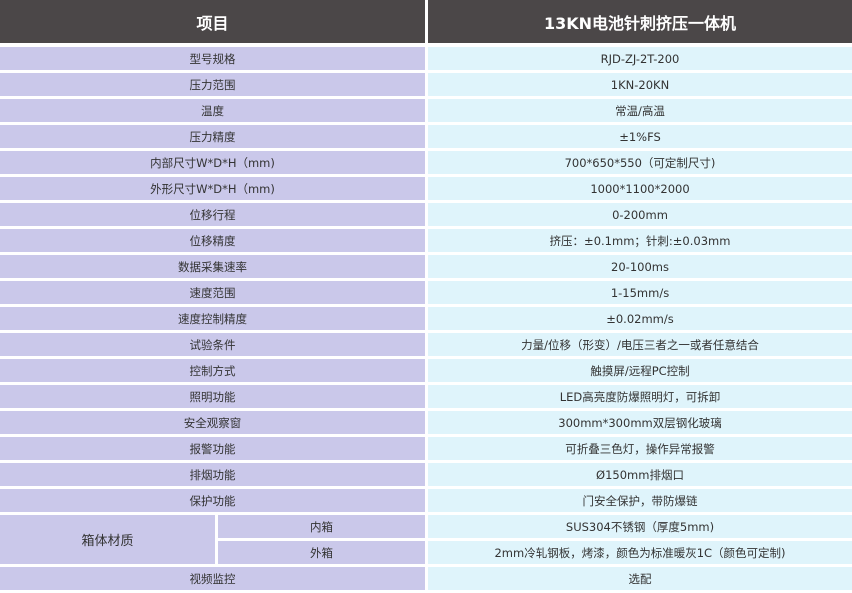 The image size is (852, 593). I want to click on header-product: 13KN电池针刺挤压一体机, so click(640, 21).